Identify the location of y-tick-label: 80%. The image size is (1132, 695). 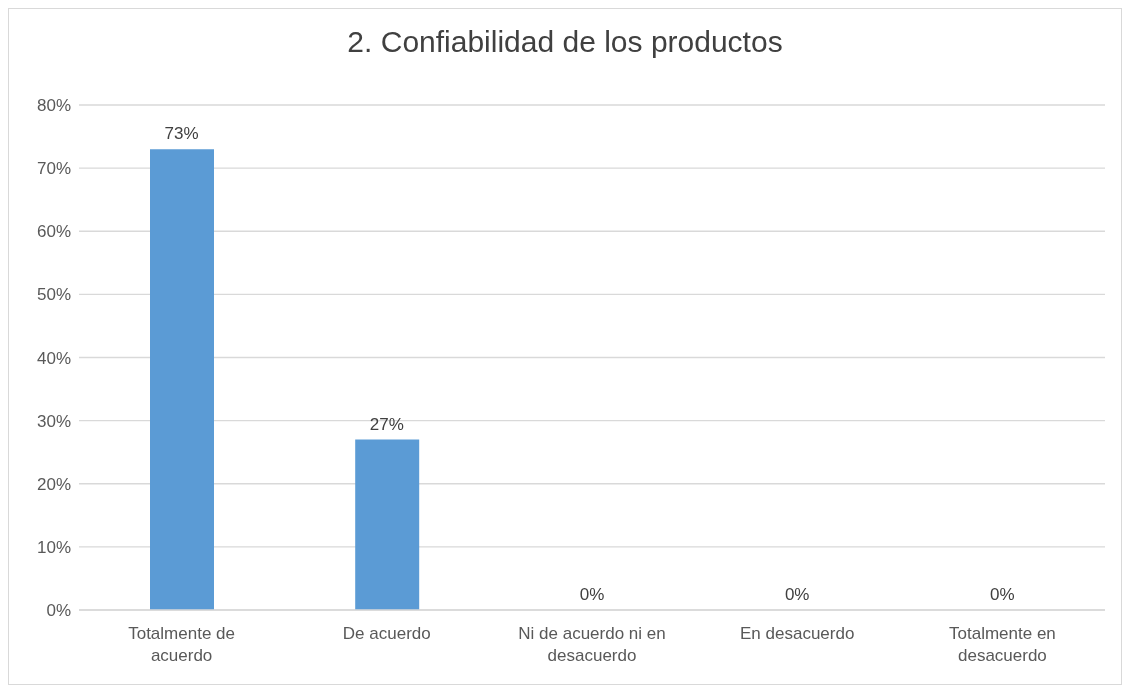
(53, 106).